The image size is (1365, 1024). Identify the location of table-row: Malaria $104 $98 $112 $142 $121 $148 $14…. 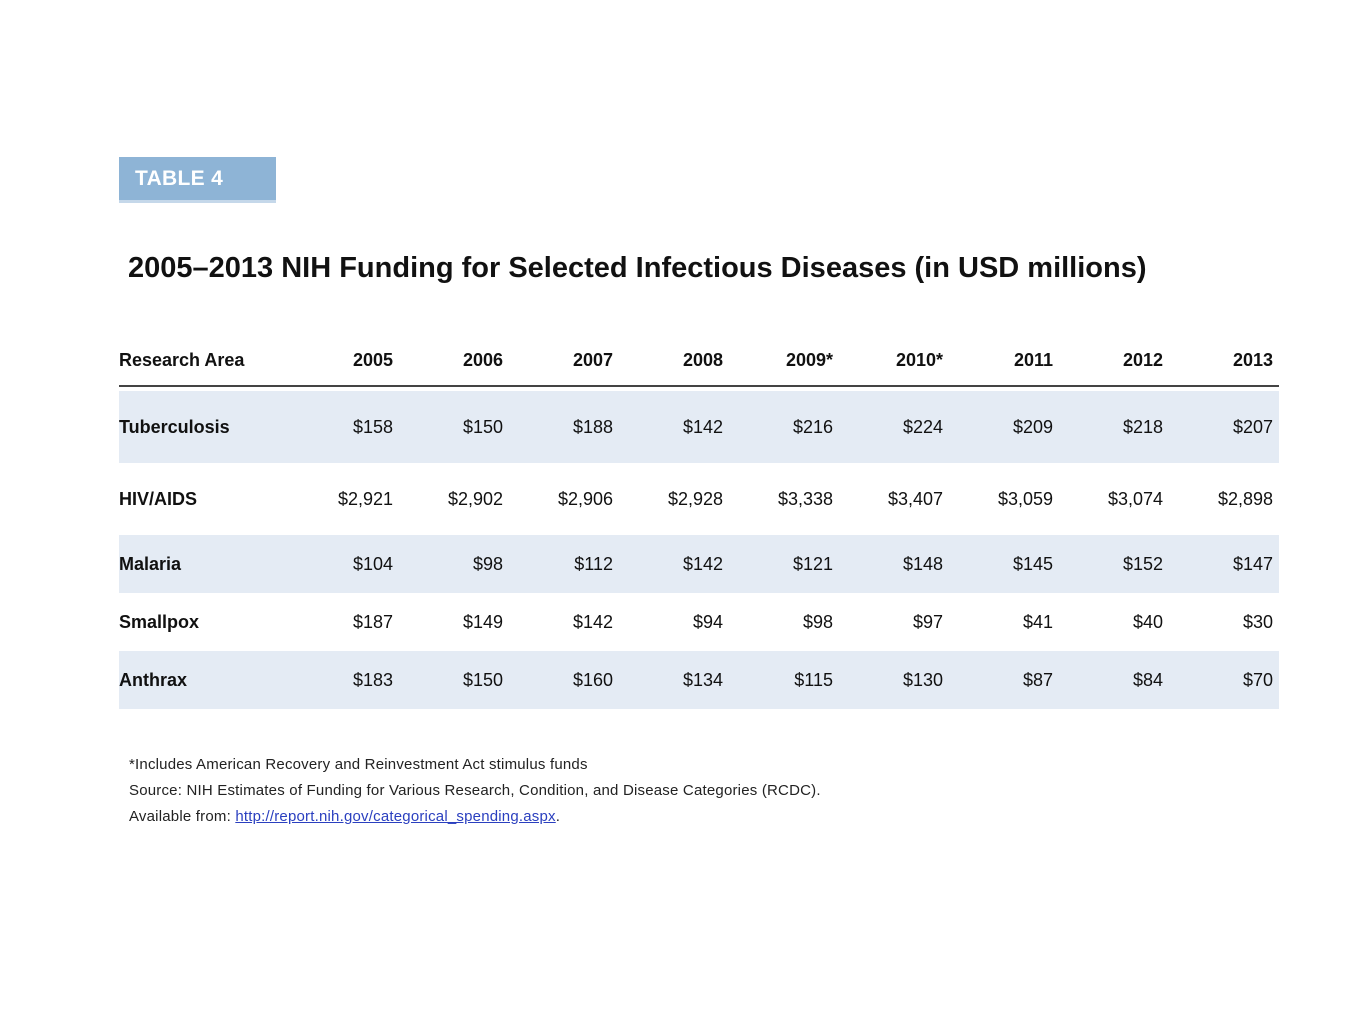
(699, 564).